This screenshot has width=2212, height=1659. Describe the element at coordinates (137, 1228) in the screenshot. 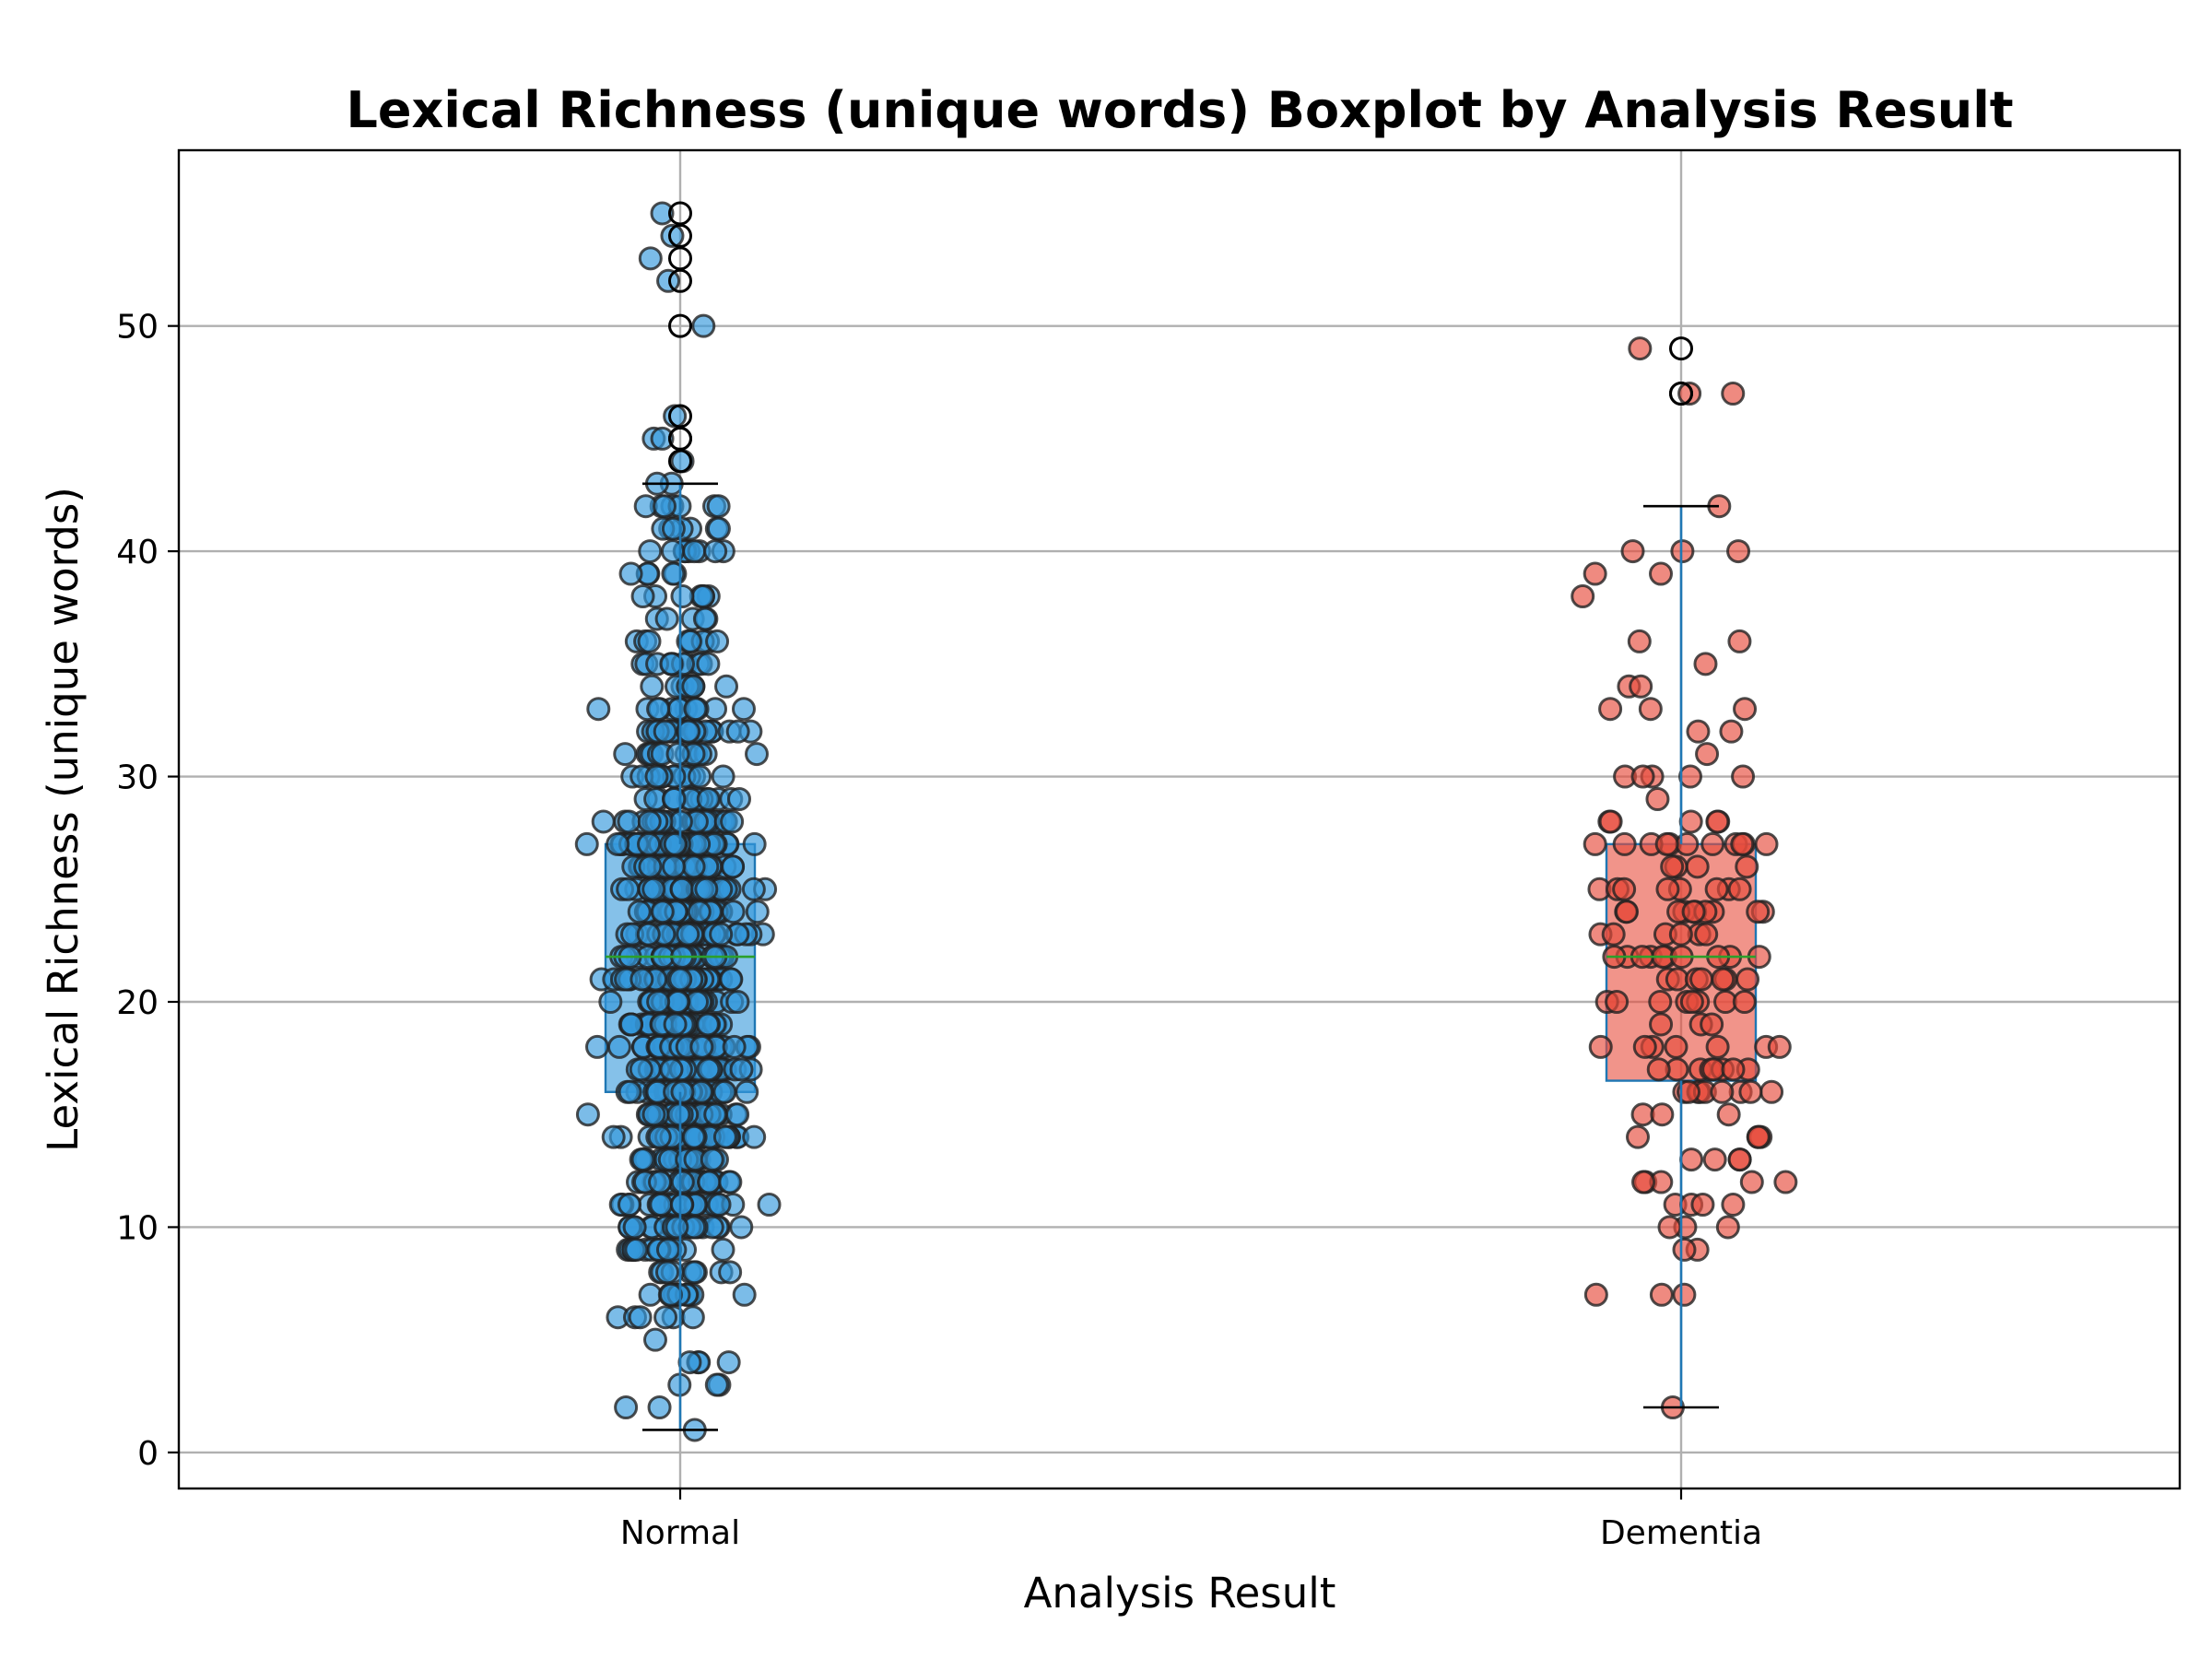

I see `y-tick-label: 10` at that location.